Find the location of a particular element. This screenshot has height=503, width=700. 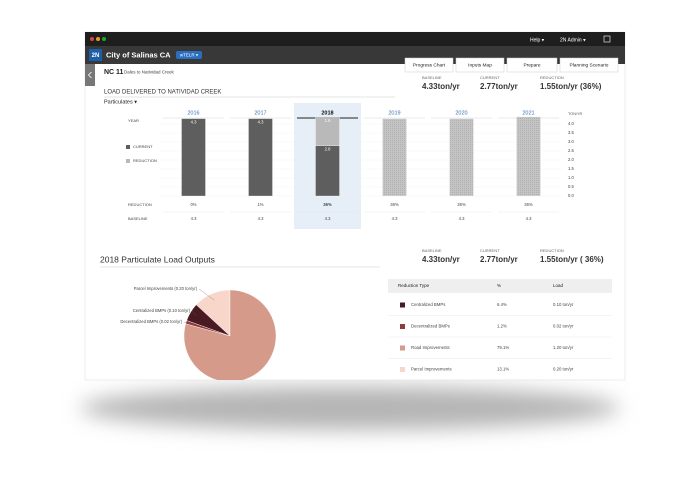

table-cell: Road Improvements is located at coordinates (430, 347).